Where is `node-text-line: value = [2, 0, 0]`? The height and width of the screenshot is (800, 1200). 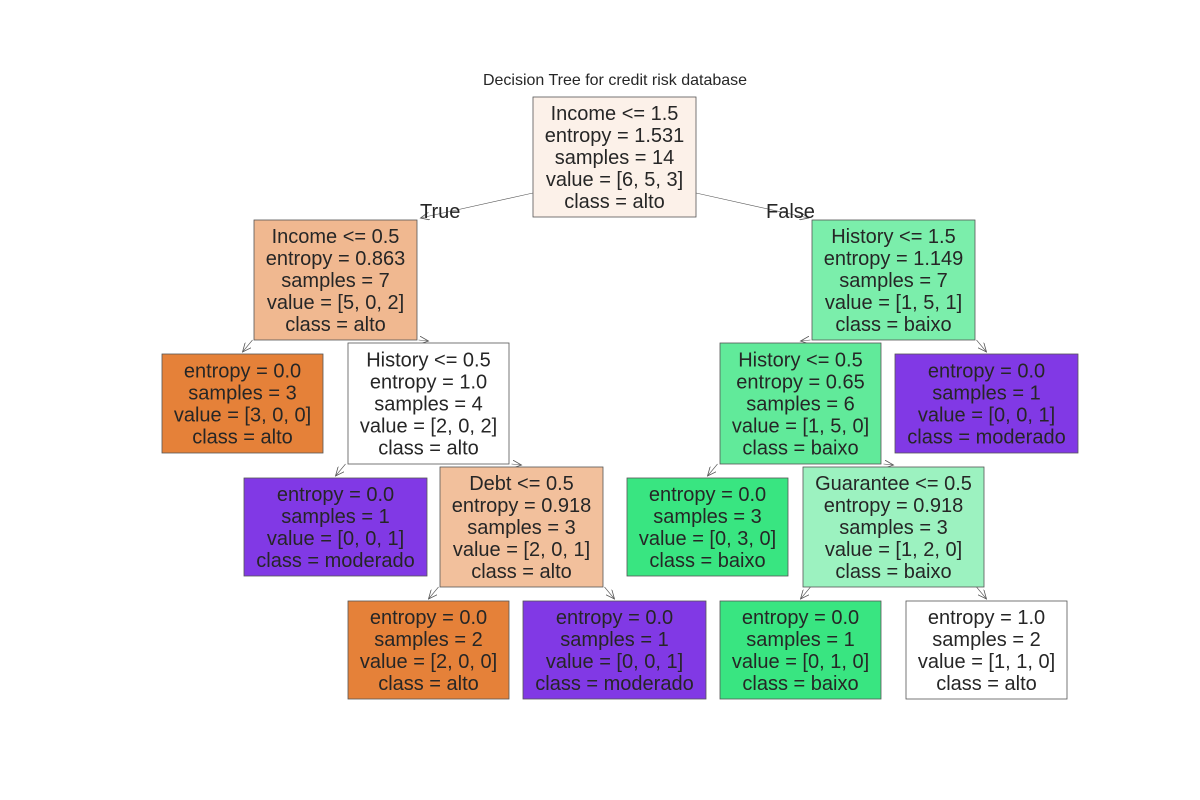
node-text-line: value = [2, 0, 0] is located at coordinates (428, 662).